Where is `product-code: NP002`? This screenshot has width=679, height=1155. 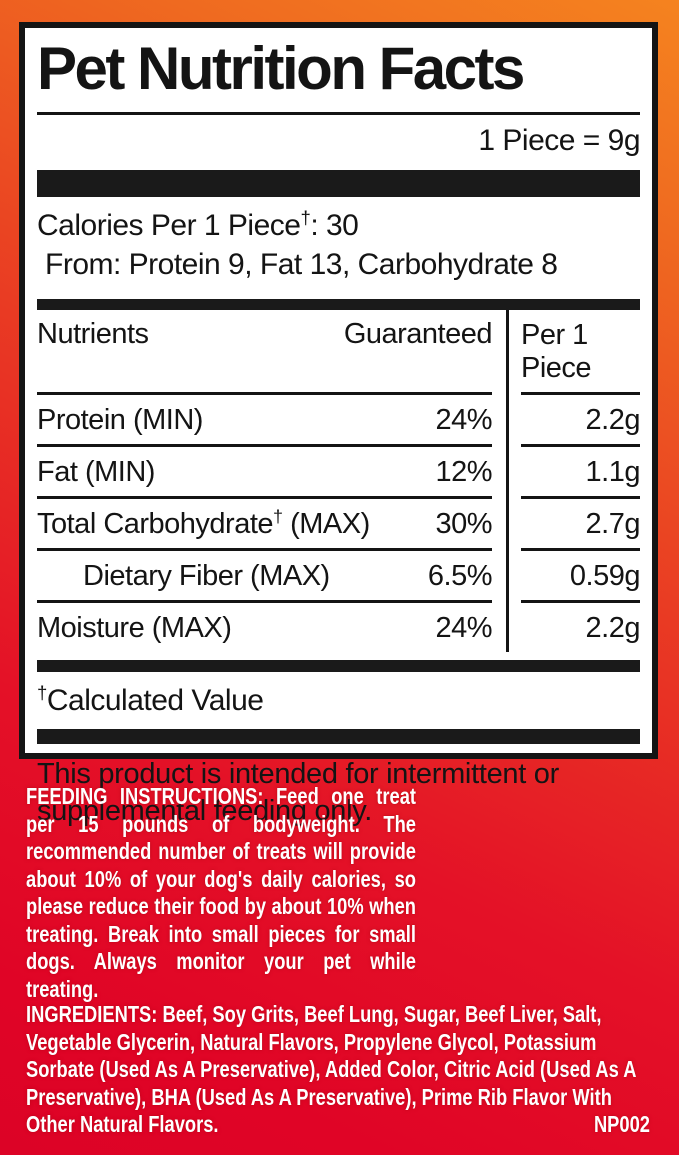 product-code: NP002 is located at coordinates (621, 1124).